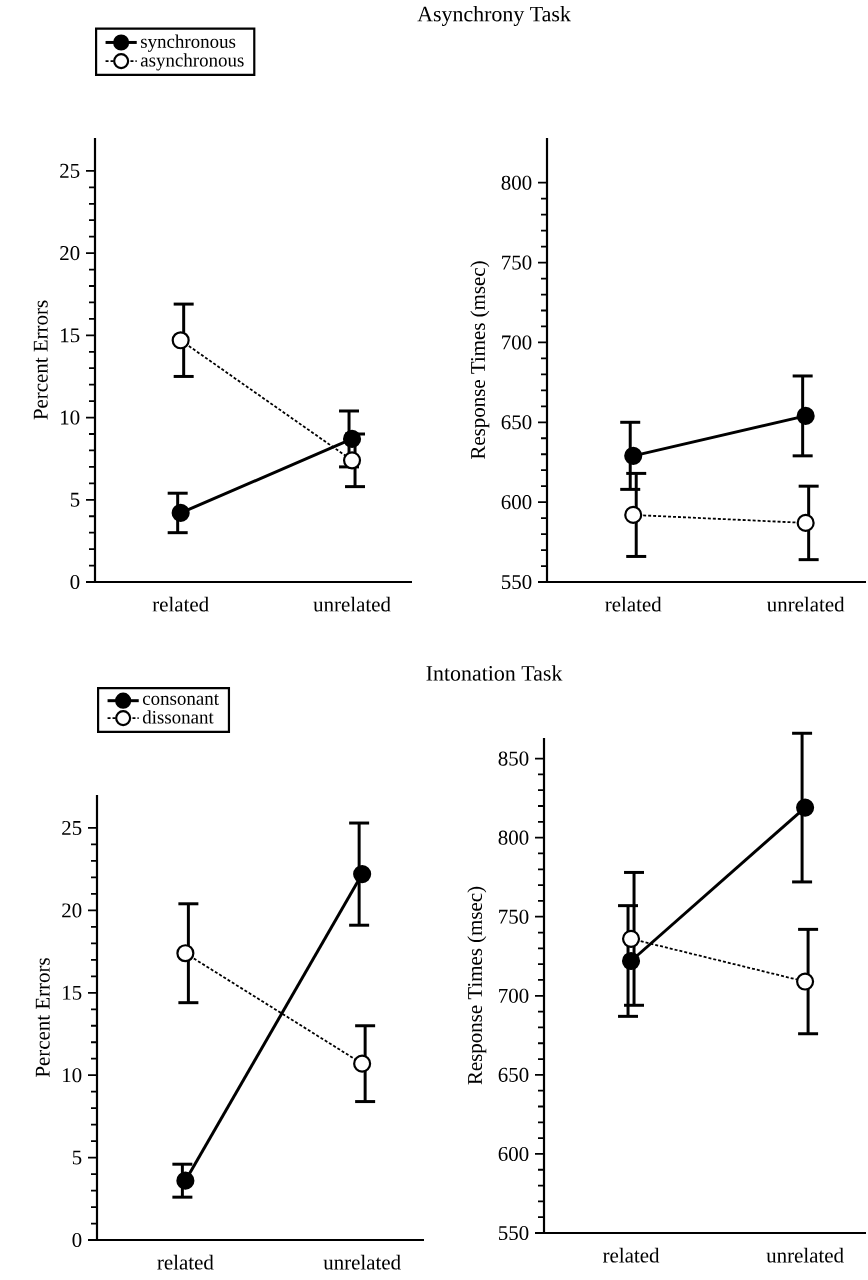  Describe the element at coordinates (178, 717) in the screenshot. I see `legend-label: dissonant` at that location.